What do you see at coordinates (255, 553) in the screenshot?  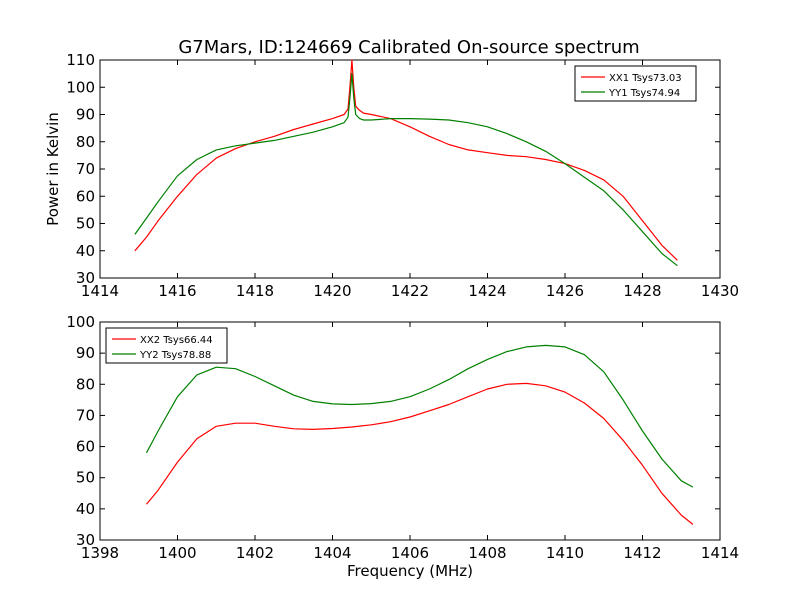 I see `x-tick-label: 1402` at bounding box center [255, 553].